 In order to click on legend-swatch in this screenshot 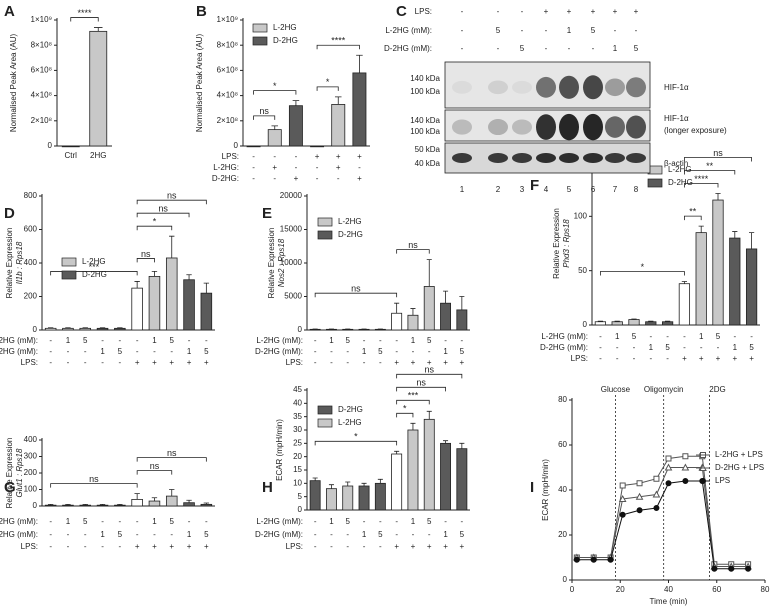, I will do `click(325, 423)`.